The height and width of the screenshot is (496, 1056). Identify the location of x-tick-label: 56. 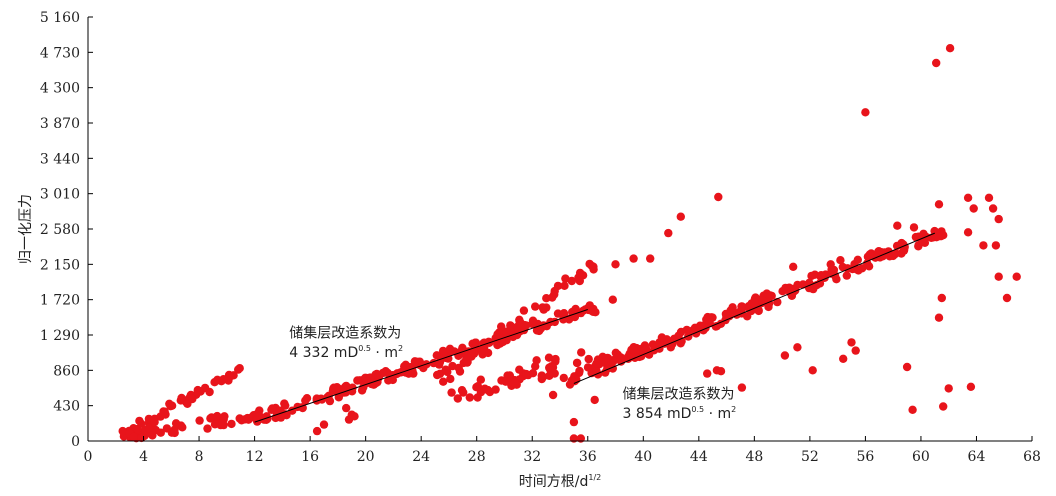
(865, 457).